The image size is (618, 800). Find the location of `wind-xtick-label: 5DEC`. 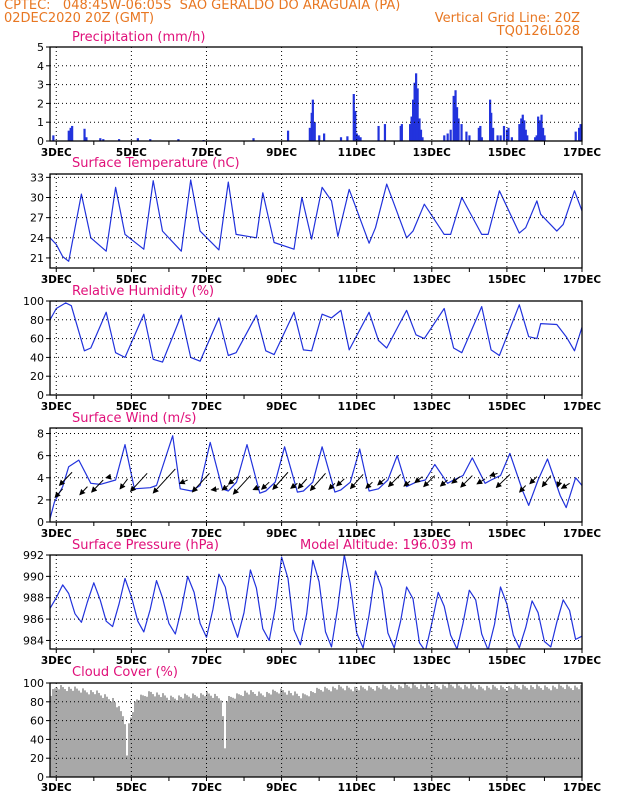

wind-xtick-label: 5DEC is located at coordinates (131, 534).